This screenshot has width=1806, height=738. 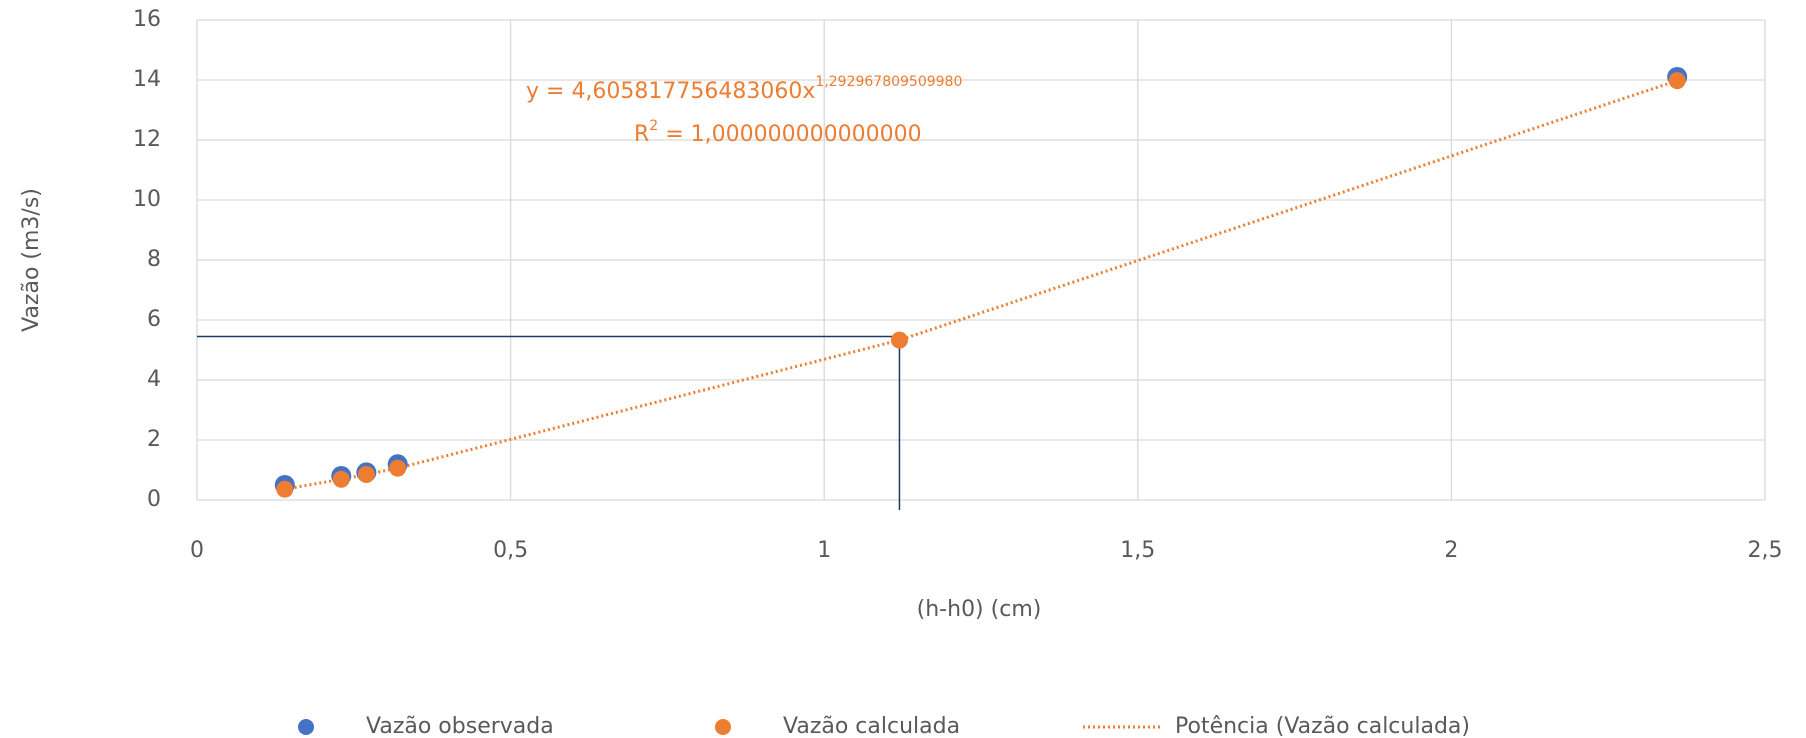 What do you see at coordinates (147, 139) in the screenshot?
I see `y-tick-label: 12` at bounding box center [147, 139].